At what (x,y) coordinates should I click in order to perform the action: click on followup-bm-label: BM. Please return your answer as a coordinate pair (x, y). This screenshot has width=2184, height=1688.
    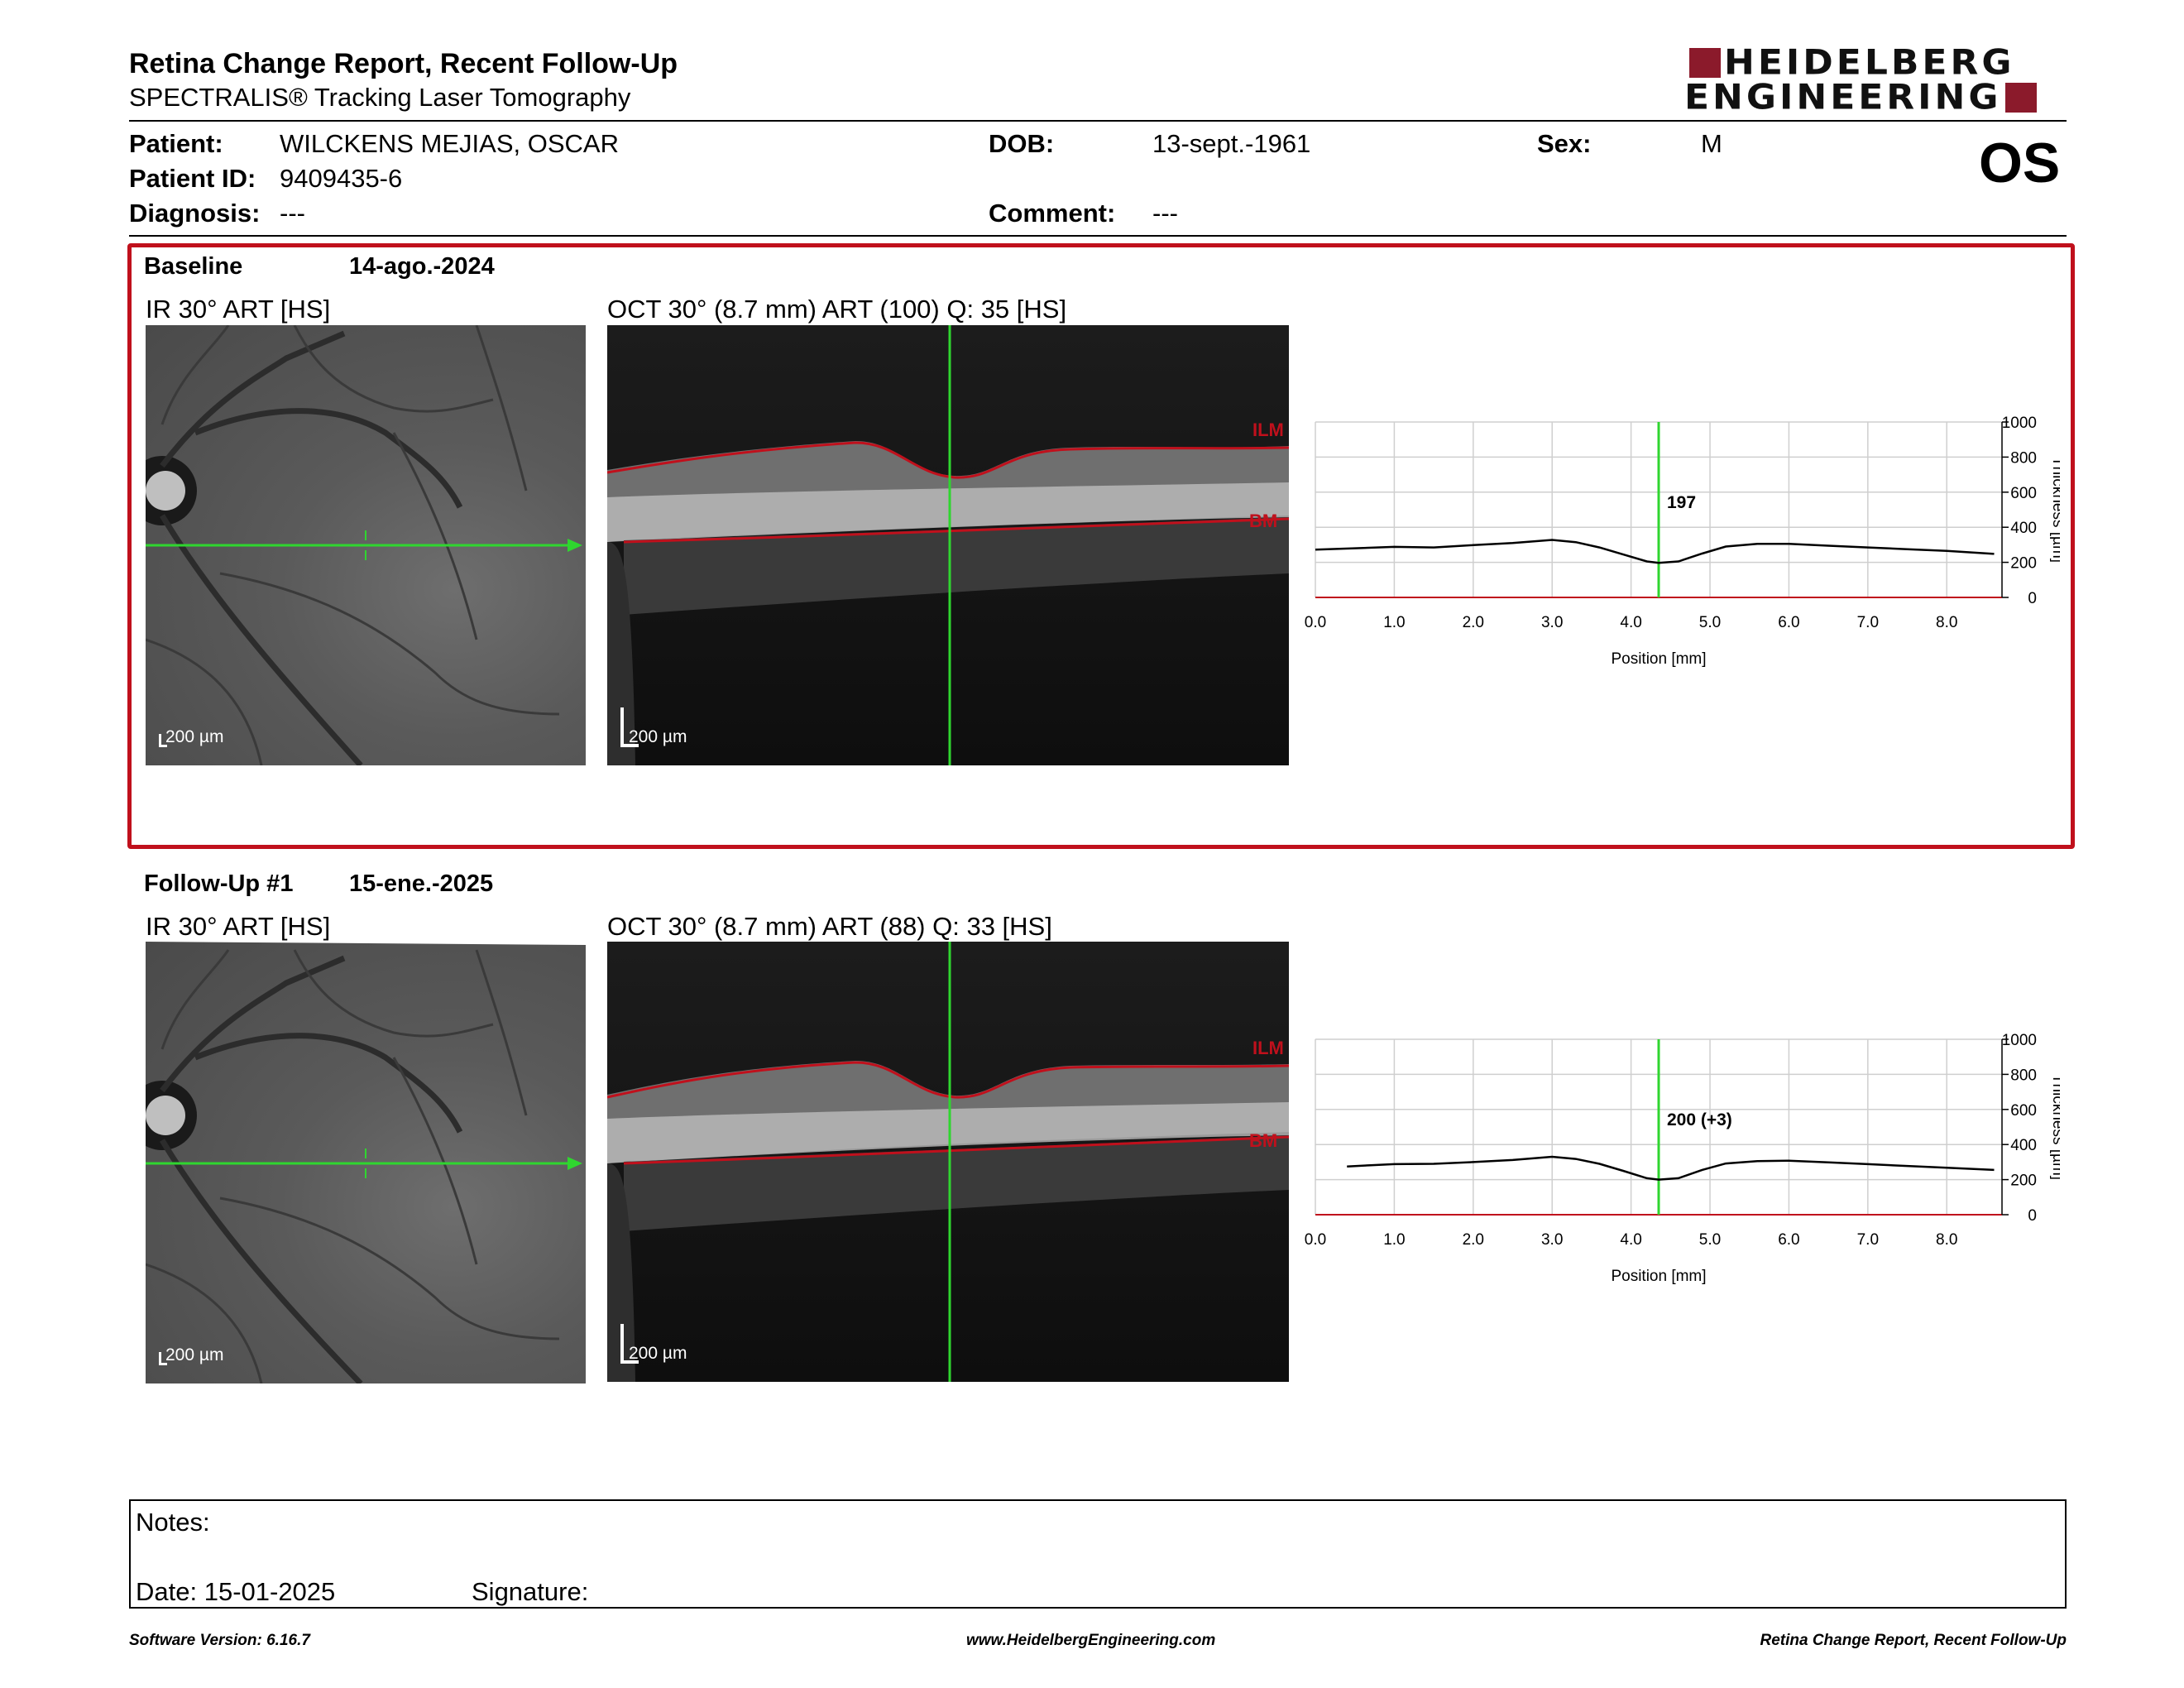
    Looking at the image, I should click on (1263, 1140).